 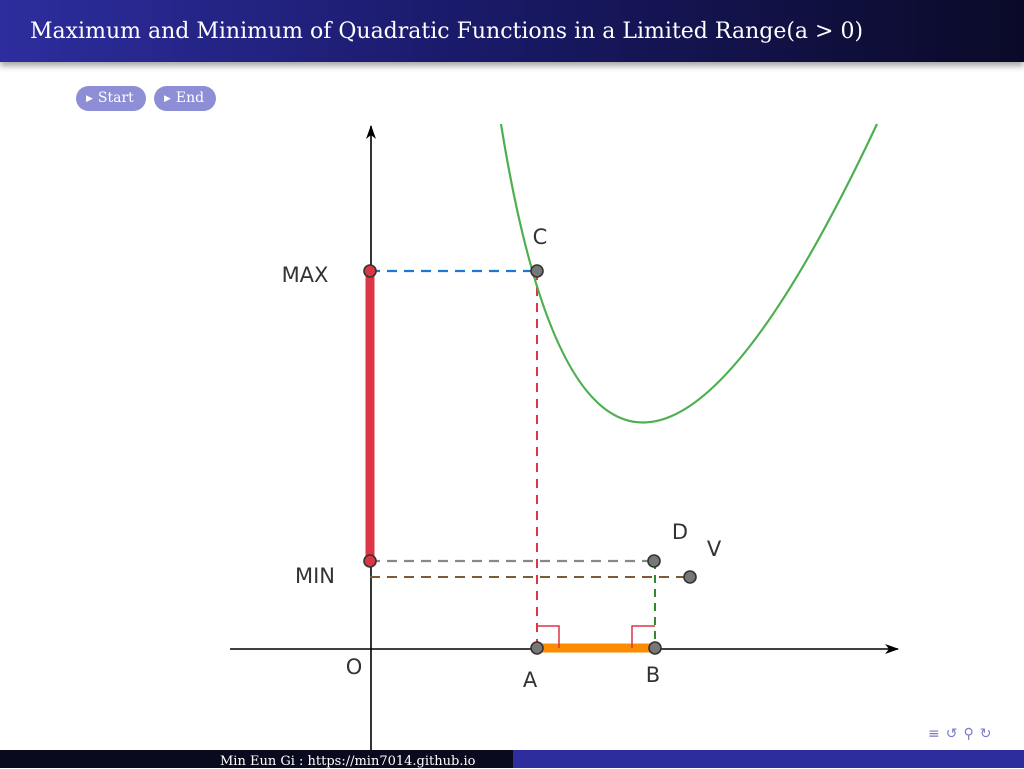 What do you see at coordinates (537, 271) in the screenshot?
I see `point-c` at bounding box center [537, 271].